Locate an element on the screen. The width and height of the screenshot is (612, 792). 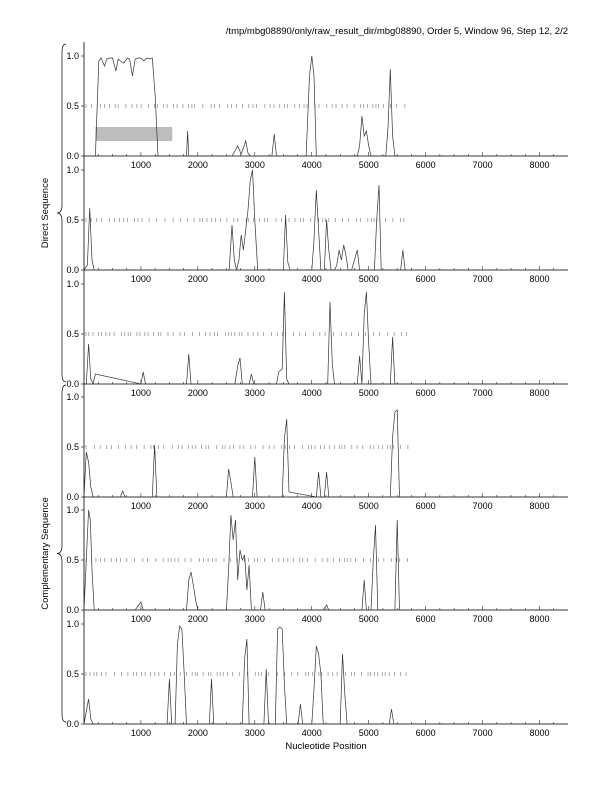
highlight-region is located at coordinates (134, 134).